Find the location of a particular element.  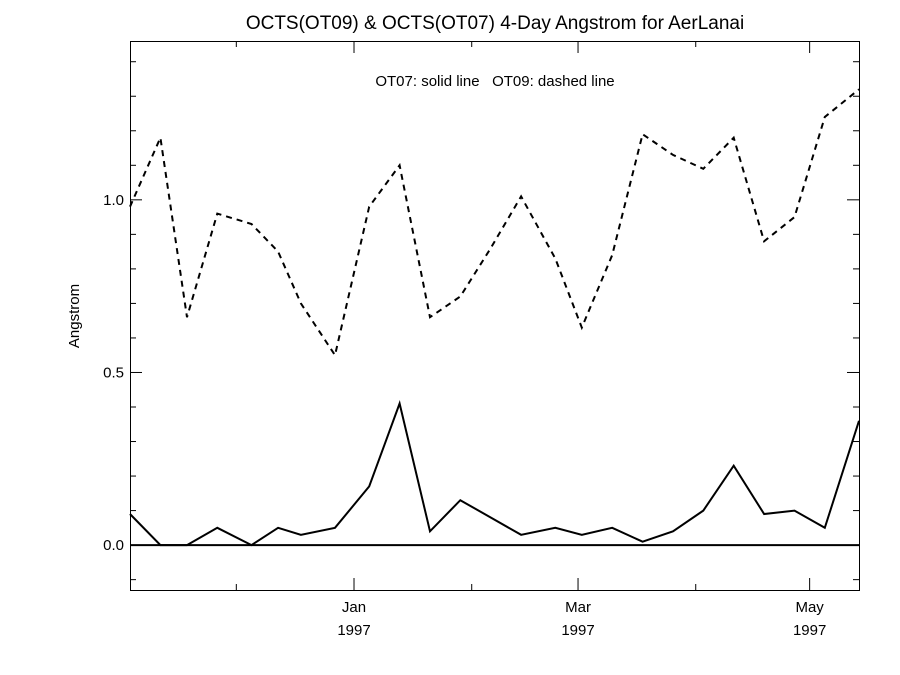

x-tick-label-month: Jan is located at coordinates (354, 607).